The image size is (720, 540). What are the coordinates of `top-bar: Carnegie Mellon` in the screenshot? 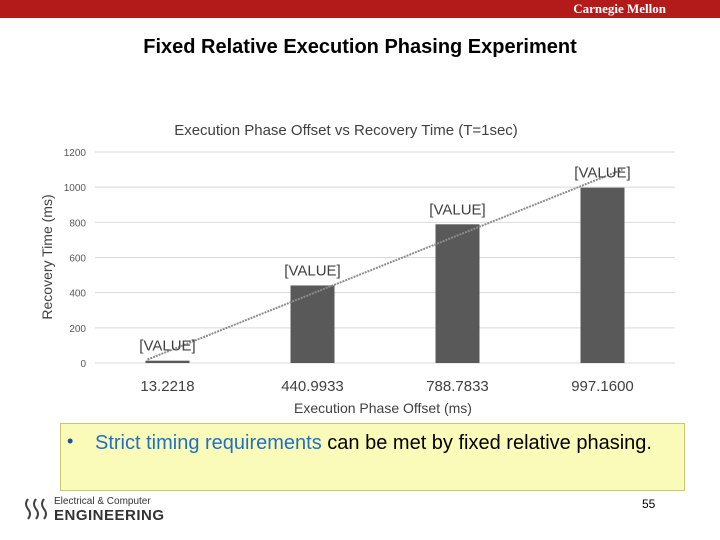 It's located at (360, 9).